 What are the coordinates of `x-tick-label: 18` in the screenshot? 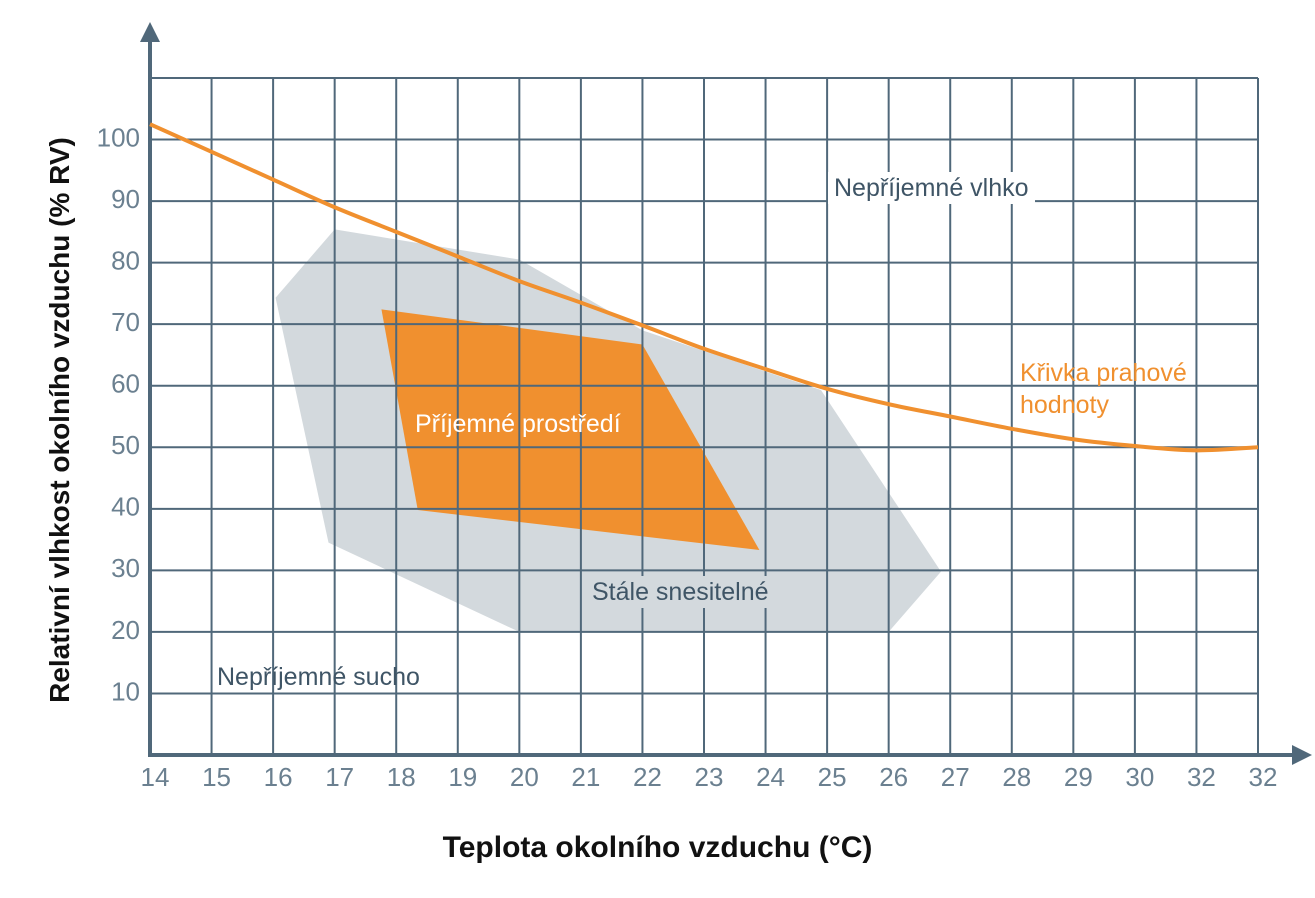 It's located at (401, 777).